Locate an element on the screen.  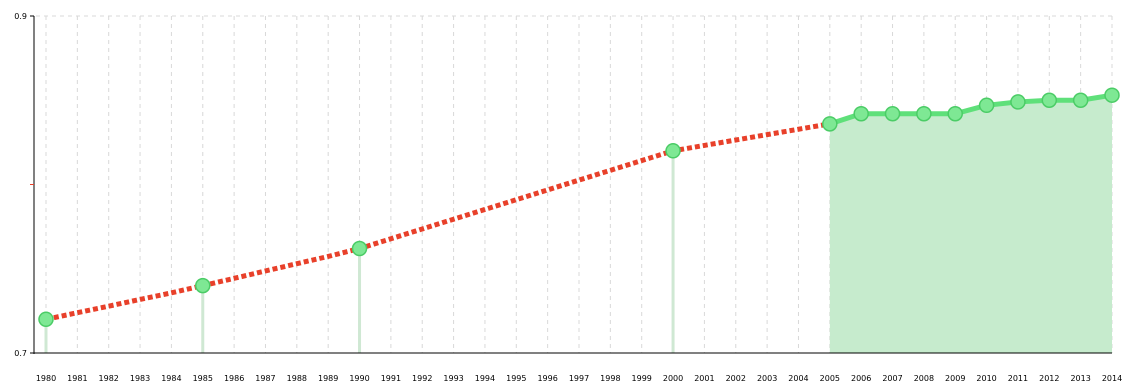
x-tick-label: 1983 is located at coordinates (140, 378).